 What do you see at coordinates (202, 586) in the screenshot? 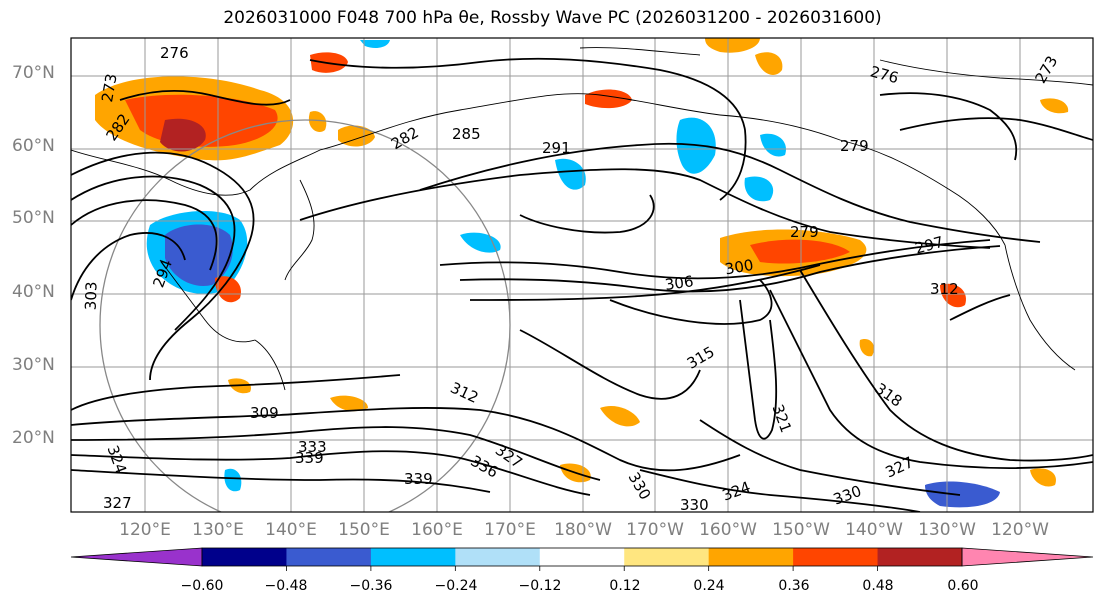
I see `colorbar-tick: −0.60` at bounding box center [202, 586].